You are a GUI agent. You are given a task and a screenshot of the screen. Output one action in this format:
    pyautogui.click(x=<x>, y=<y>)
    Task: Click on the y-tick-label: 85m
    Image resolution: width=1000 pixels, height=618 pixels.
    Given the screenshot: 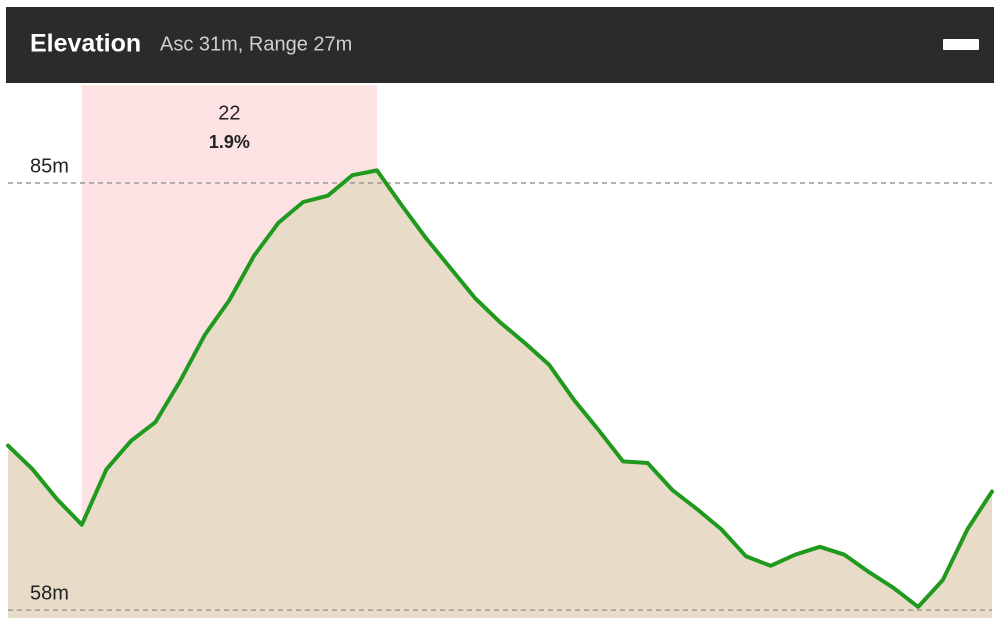 What is the action you would take?
    pyautogui.click(x=49, y=166)
    